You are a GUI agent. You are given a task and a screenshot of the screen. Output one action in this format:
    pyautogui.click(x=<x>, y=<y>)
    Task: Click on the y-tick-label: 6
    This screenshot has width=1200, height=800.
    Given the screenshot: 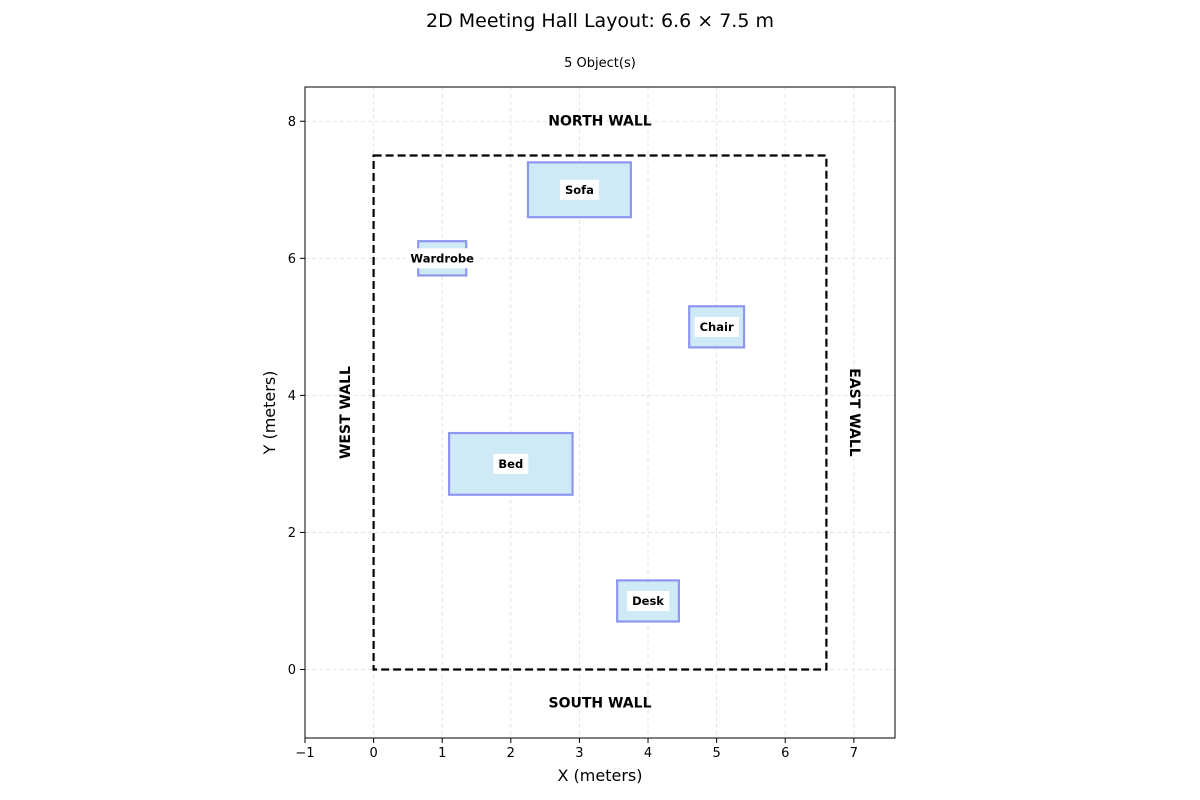 What is the action you would take?
    pyautogui.click(x=292, y=259)
    